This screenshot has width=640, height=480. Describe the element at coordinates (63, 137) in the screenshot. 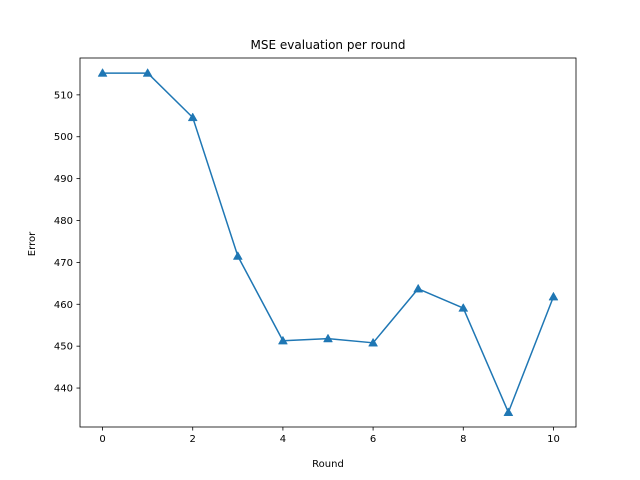

I see `y-tick-label: 500` at that location.